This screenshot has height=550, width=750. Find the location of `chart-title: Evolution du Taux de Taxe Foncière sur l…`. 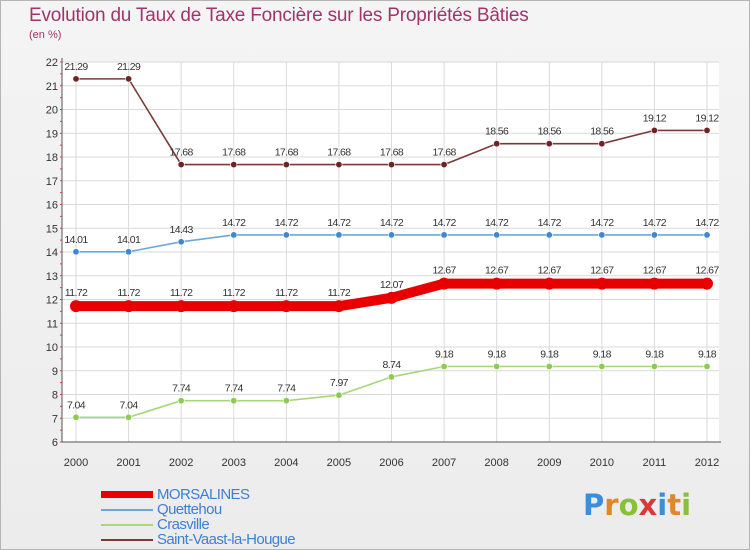

chart-title: Evolution du Taux de Taxe Foncière sur l… is located at coordinates (279, 15).